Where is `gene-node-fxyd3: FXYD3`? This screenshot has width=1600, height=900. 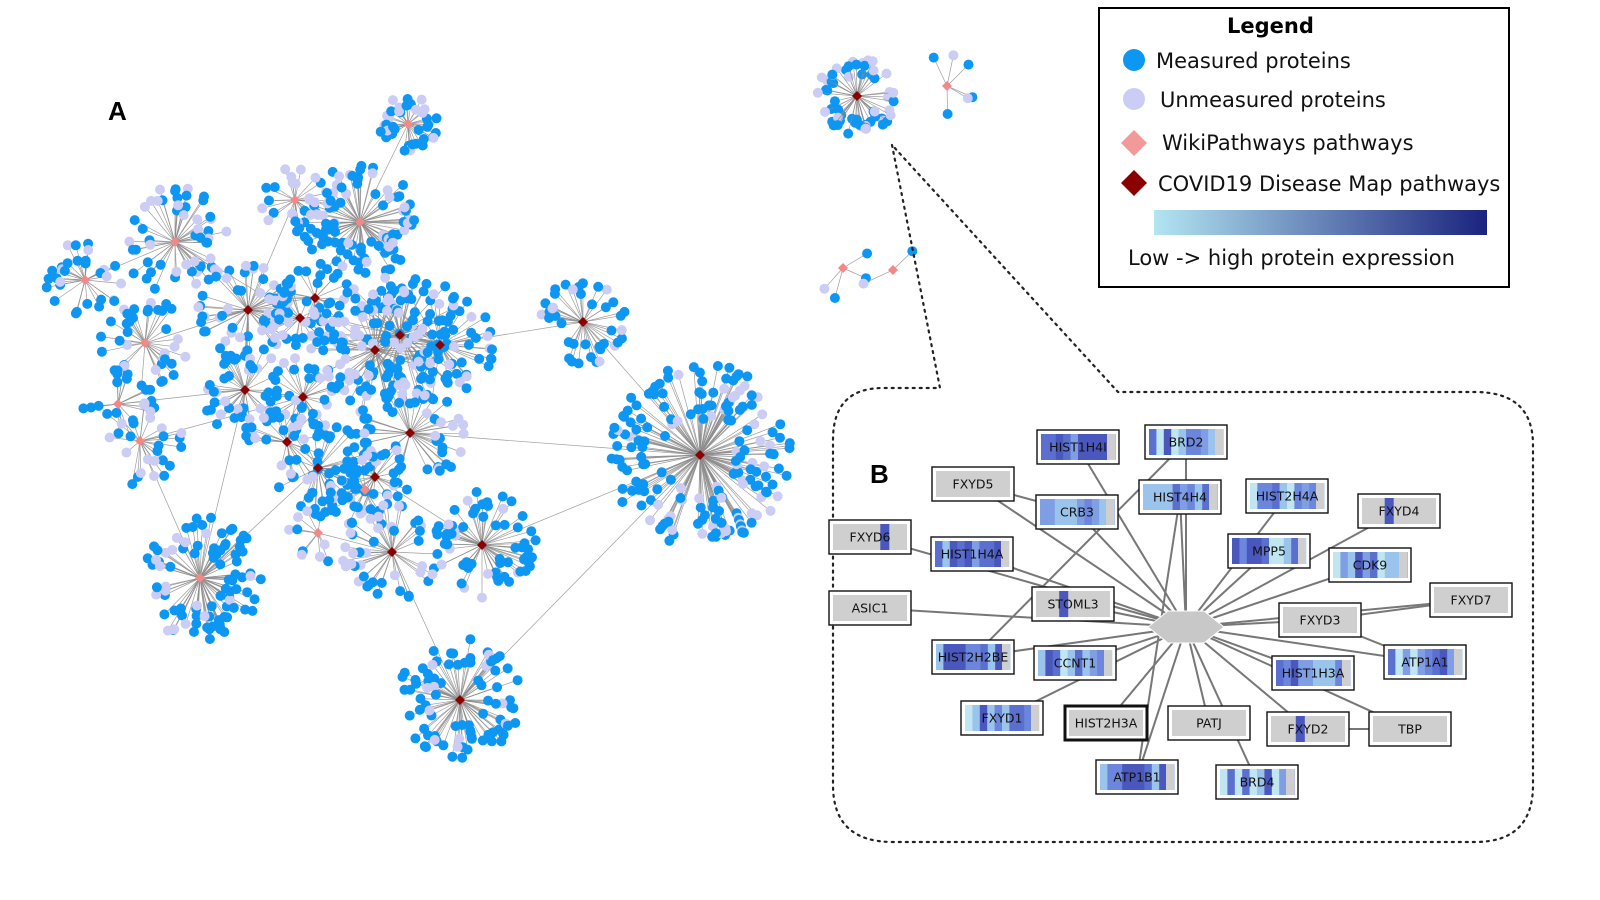 gene-node-fxyd3: FXYD3 is located at coordinates (1320, 620).